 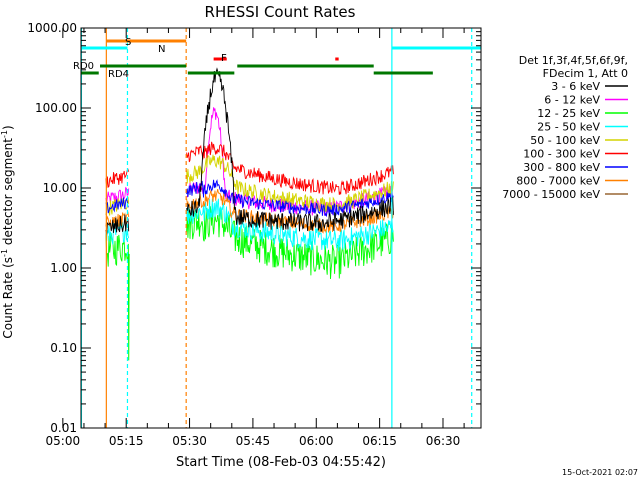 I want to click on x-tick-label: 06:00, so click(x=316, y=441).